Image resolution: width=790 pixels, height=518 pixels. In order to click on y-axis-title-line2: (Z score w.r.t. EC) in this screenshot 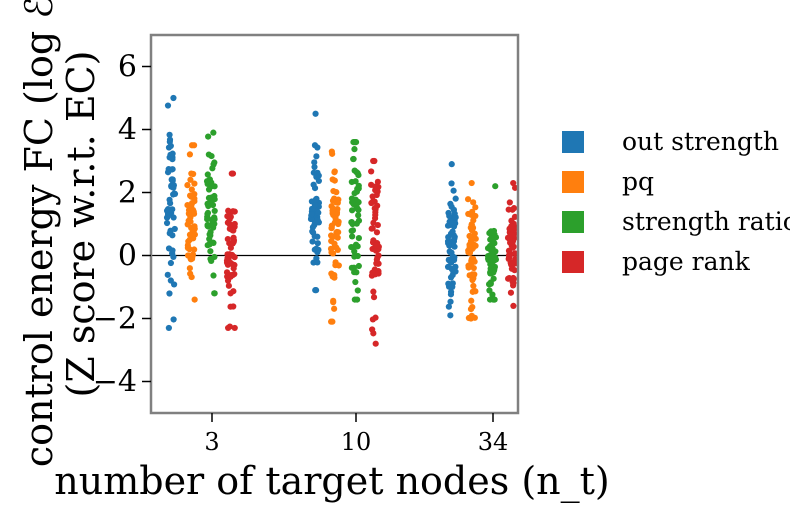, I will do `click(81, 224)`.